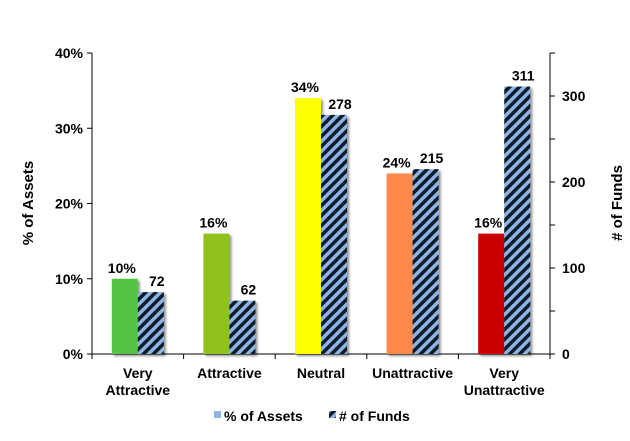 The height and width of the screenshot is (441, 630). I want to click on y2-tick-label: 200, so click(574, 182).